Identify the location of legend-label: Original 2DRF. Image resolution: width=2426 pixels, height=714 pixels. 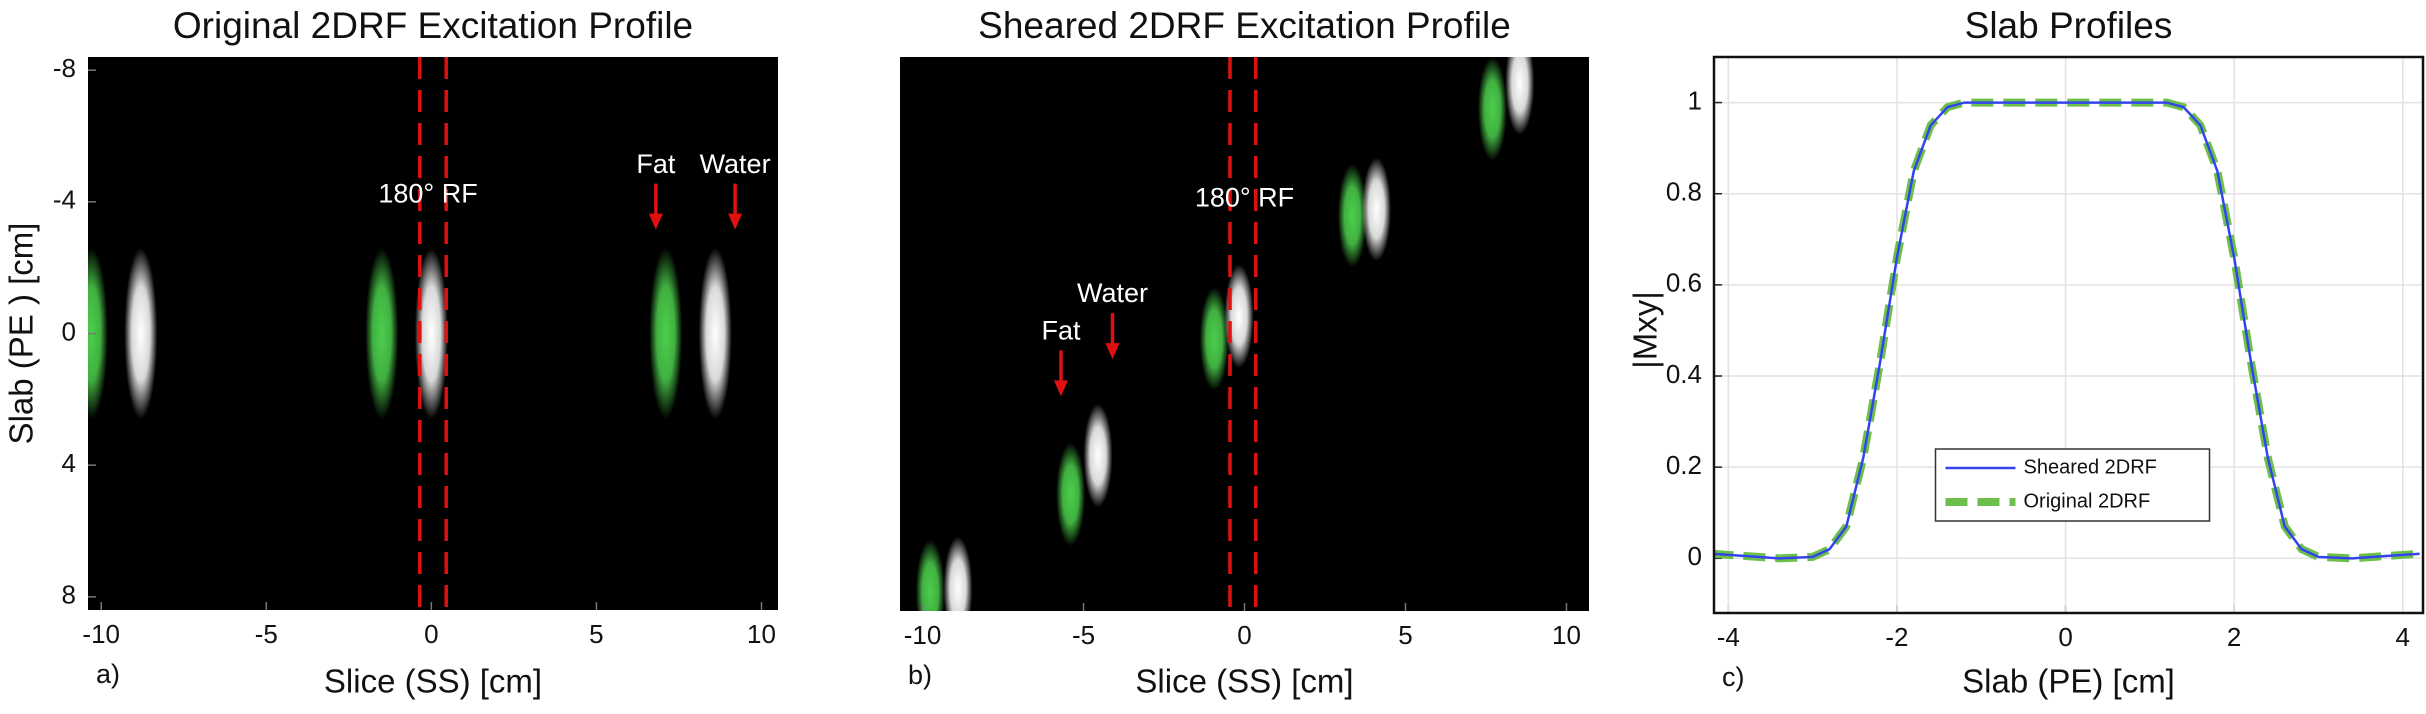
(2087, 501).